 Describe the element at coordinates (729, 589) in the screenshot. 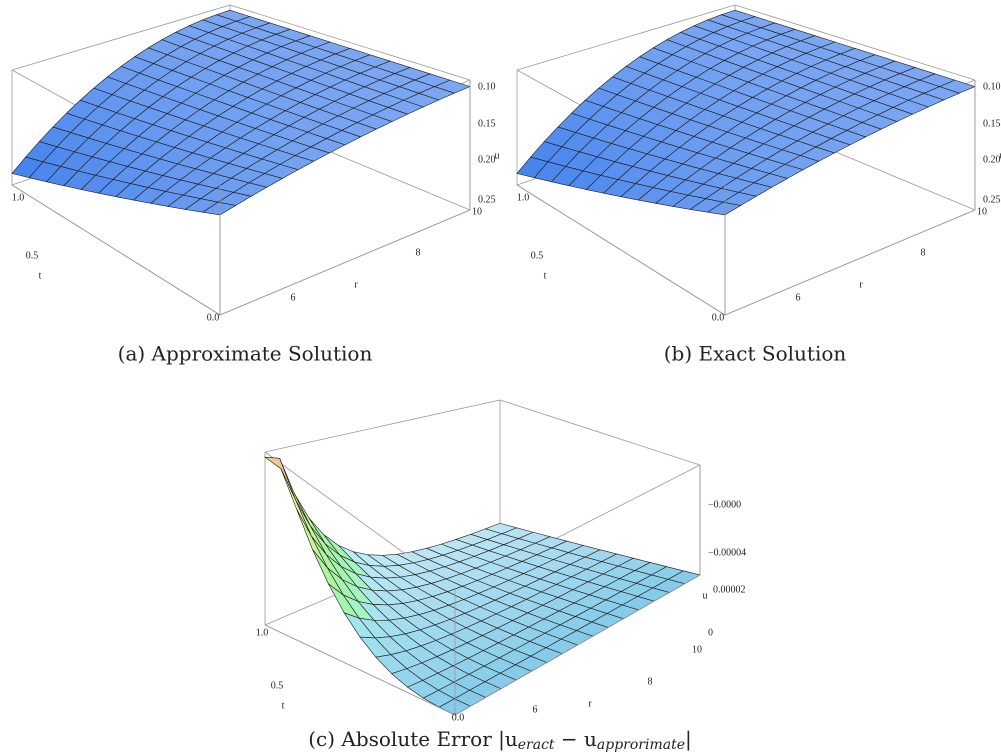

I see `u-tick-label: 0.00002` at that location.